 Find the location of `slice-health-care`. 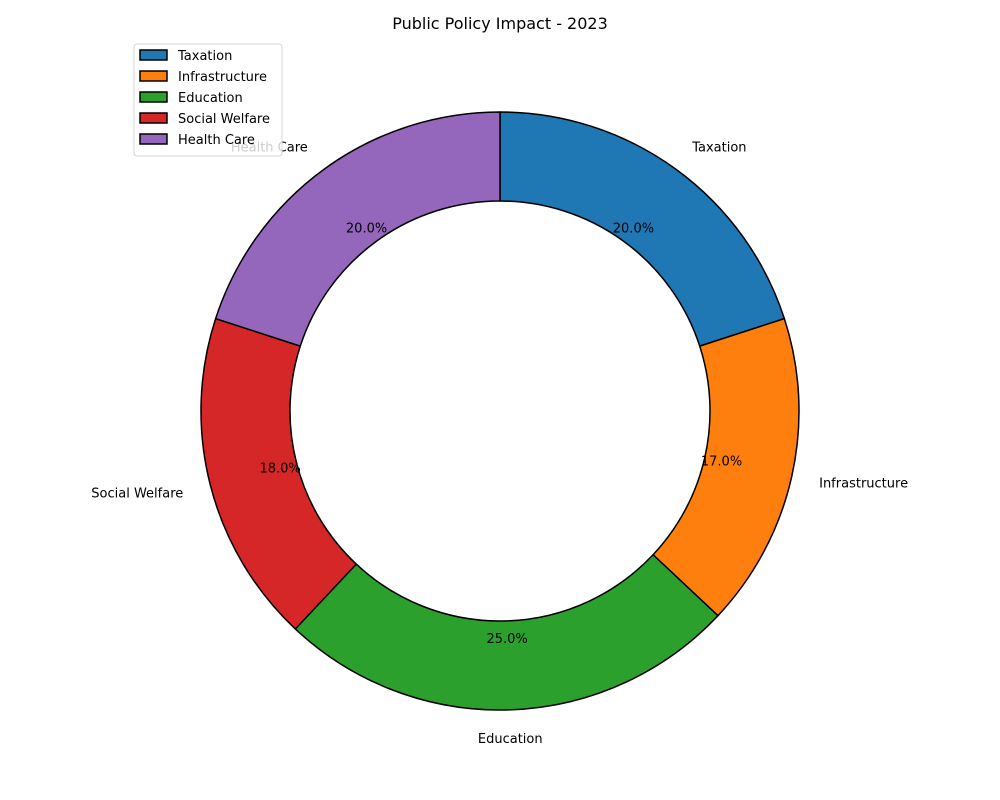

slice-health-care is located at coordinates (357, 229).